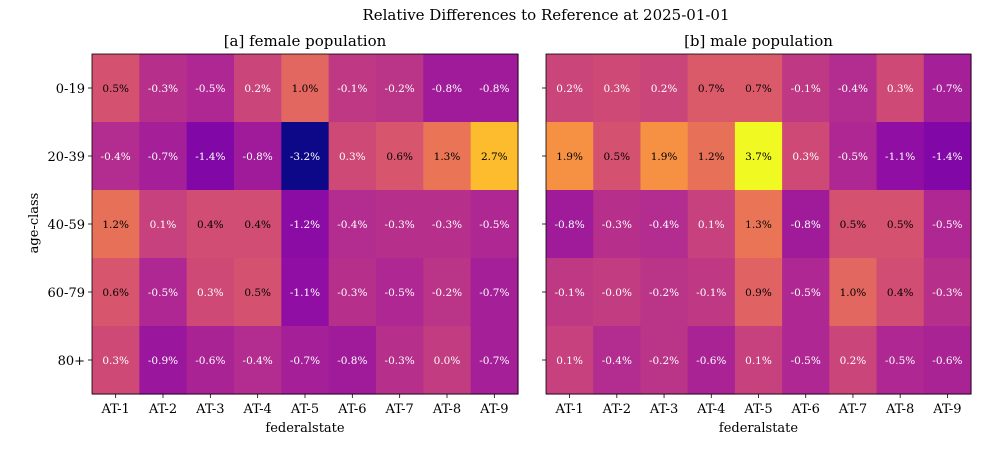 The height and width of the screenshot is (449, 997). What do you see at coordinates (759, 428) in the screenshot?
I see `x-axis-label: federalstate` at bounding box center [759, 428].